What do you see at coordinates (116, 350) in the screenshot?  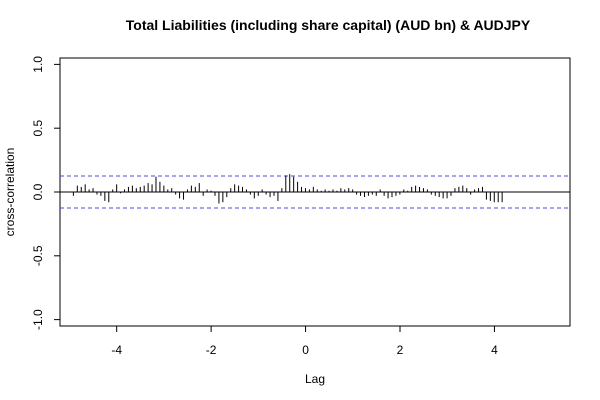 I see `x-tick-label: -4` at bounding box center [116, 350].